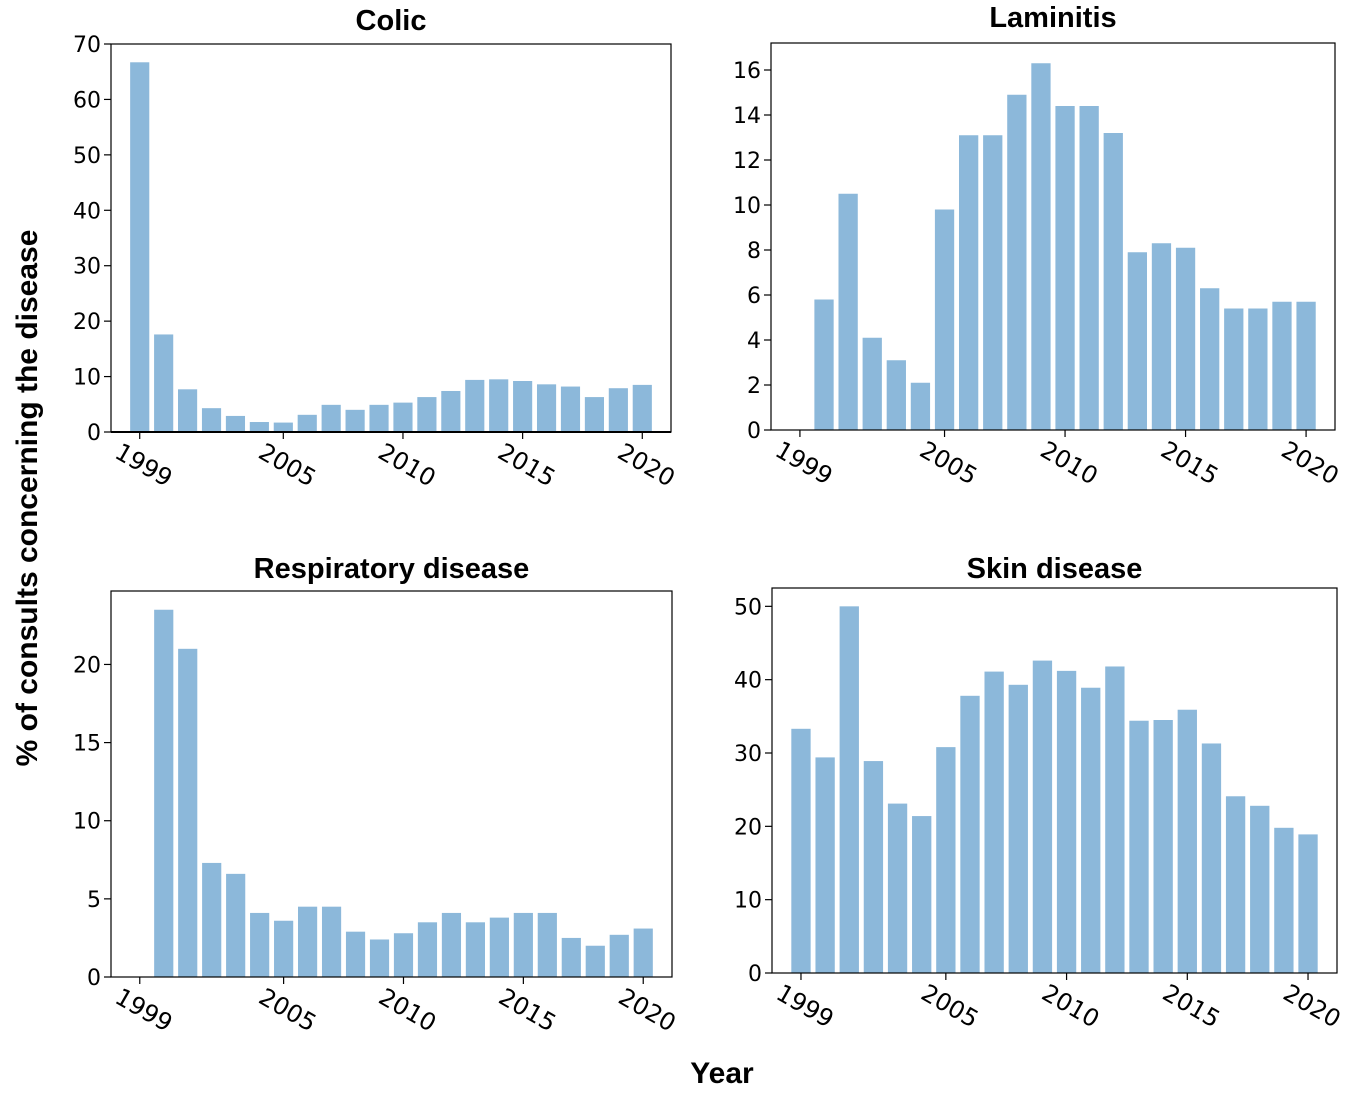 The height and width of the screenshot is (1098, 1356). I want to click on y-tick-label: 15, so click(87, 744).